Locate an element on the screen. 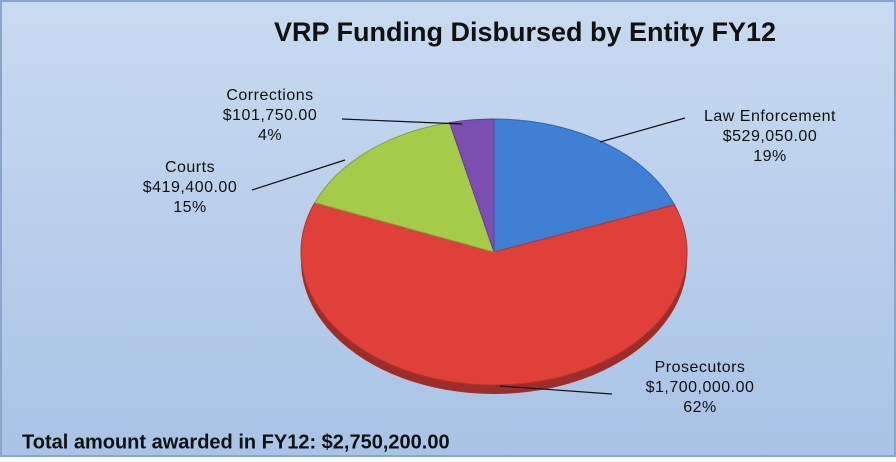  slice-percent: 62% is located at coordinates (700, 407).